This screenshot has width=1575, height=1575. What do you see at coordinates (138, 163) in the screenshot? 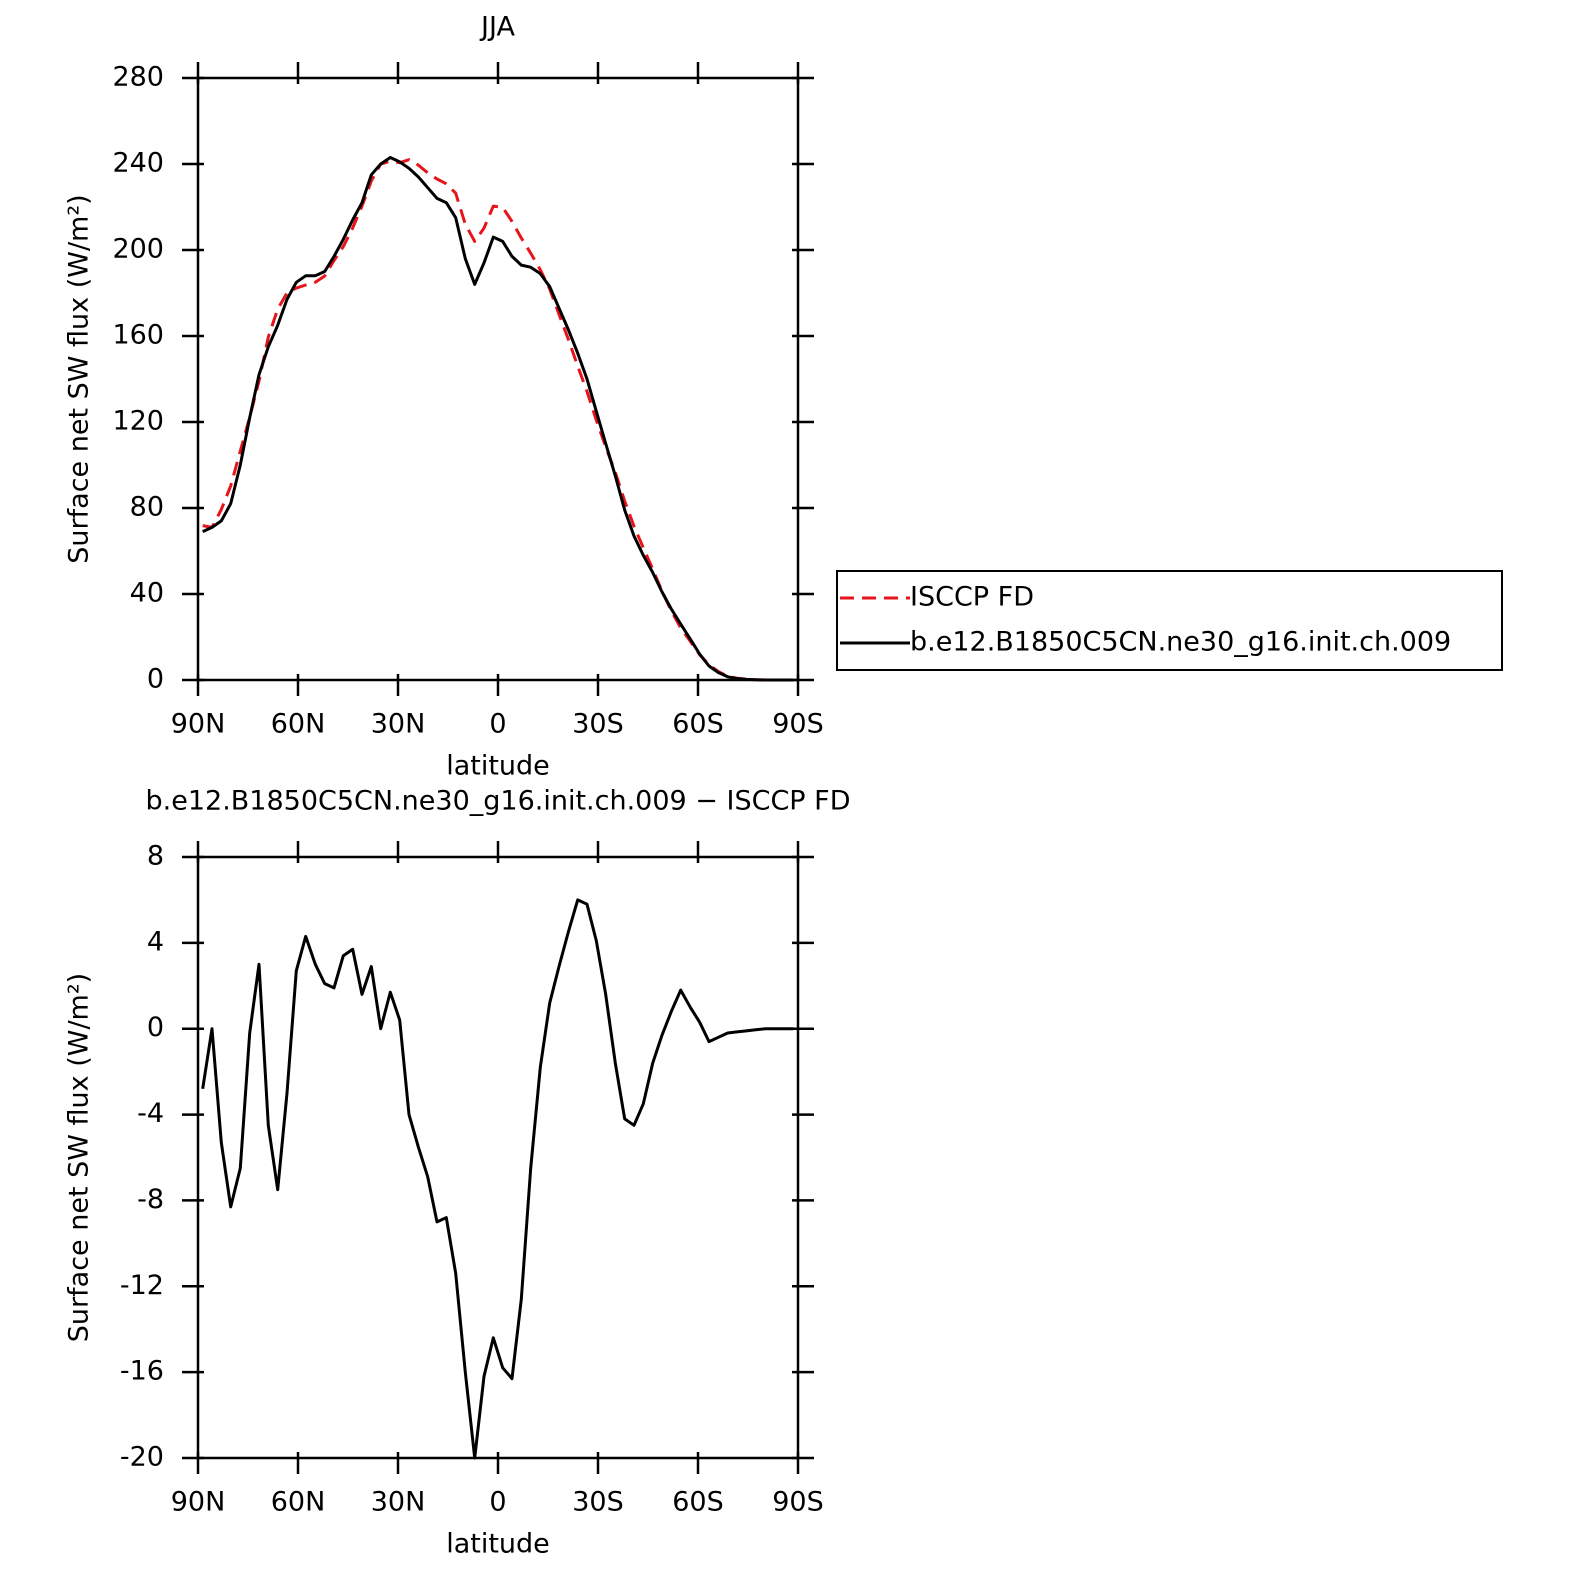
I see `y-tick-label: 240` at bounding box center [138, 163].